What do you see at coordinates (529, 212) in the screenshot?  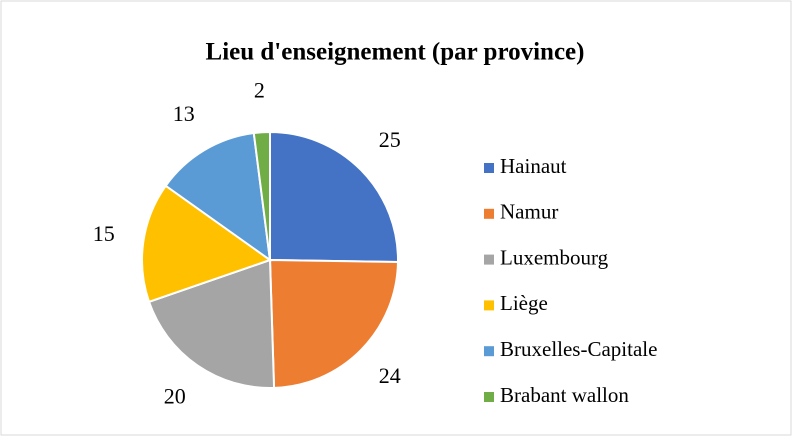 I see `legend-label: Namur` at bounding box center [529, 212].